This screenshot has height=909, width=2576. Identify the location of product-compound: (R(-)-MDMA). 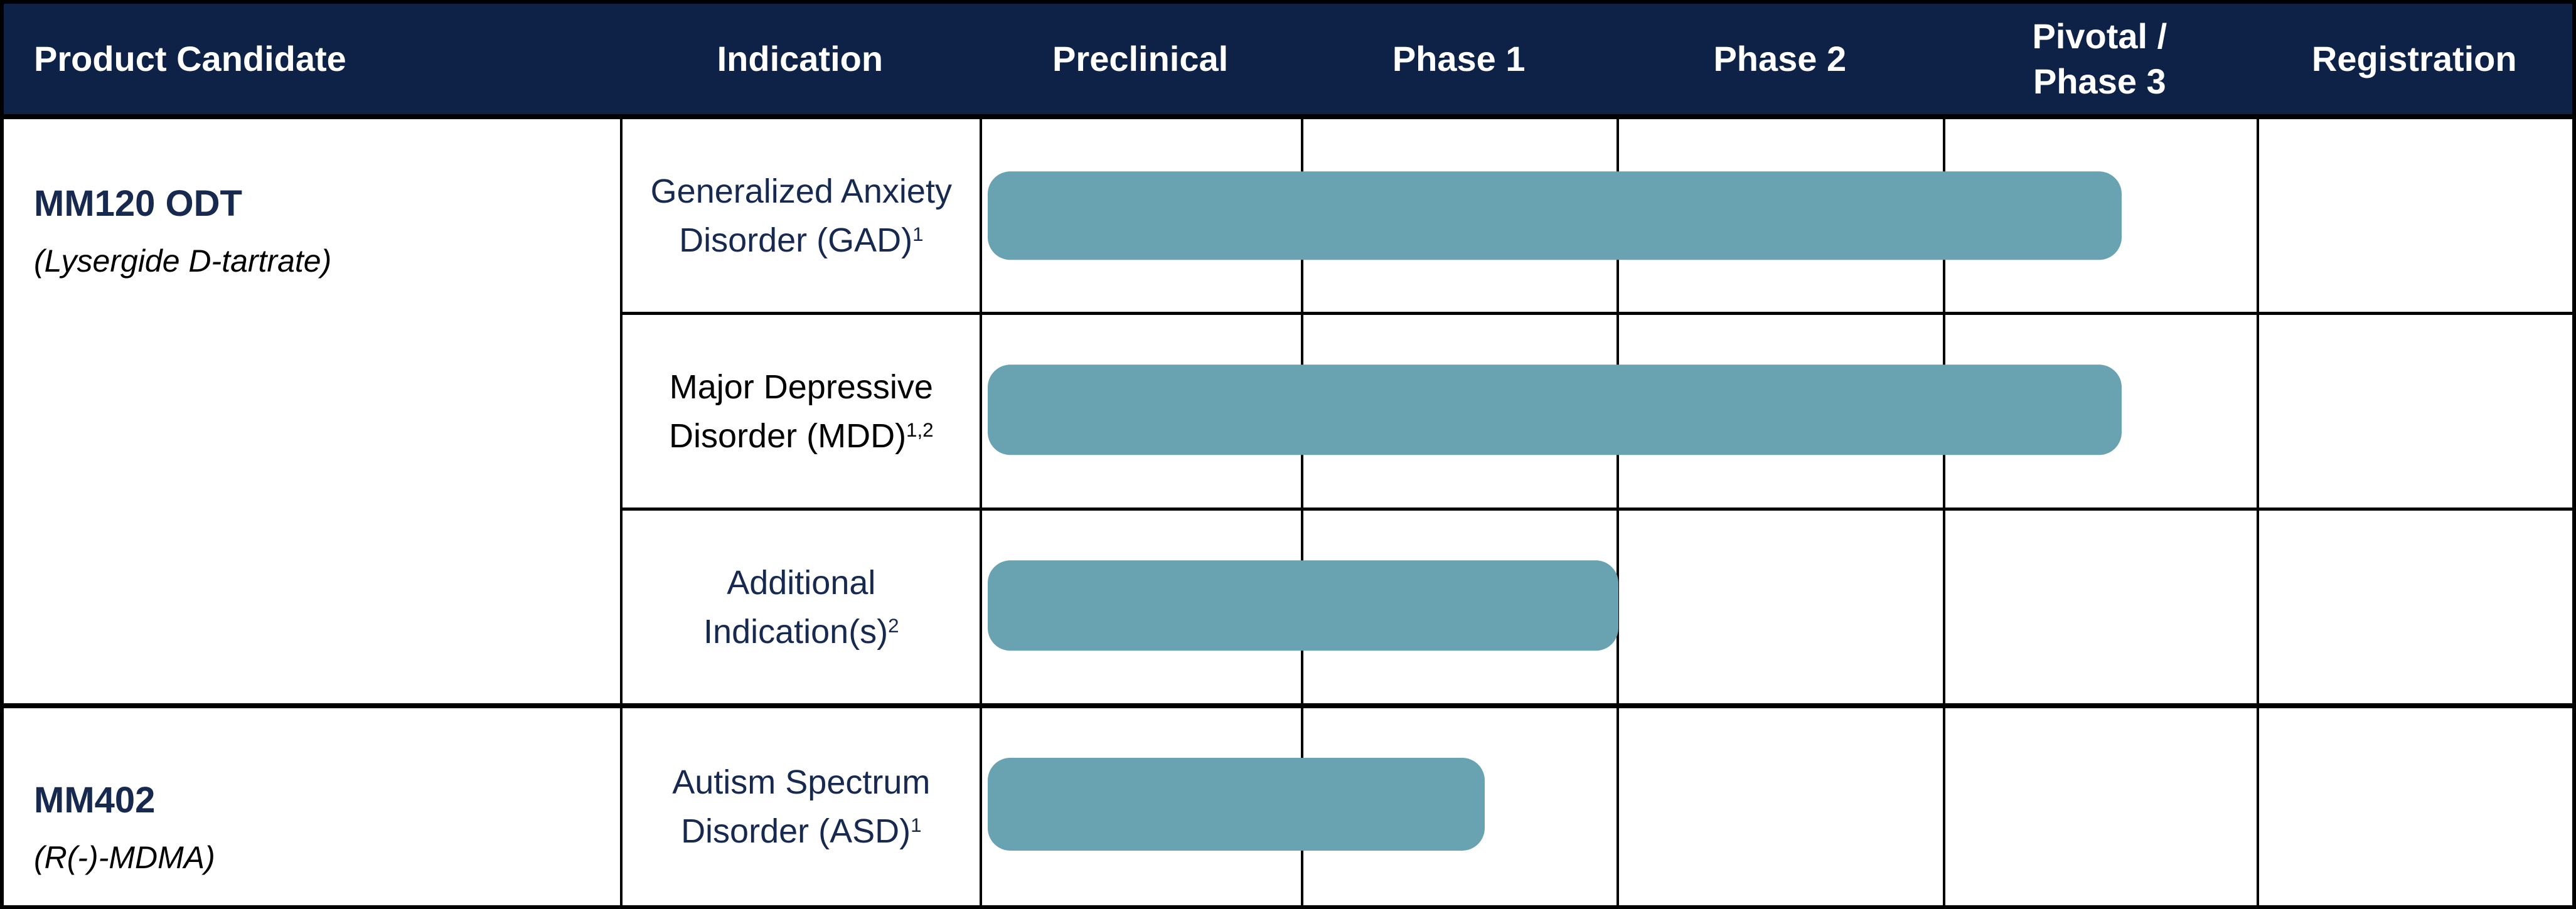
(125, 858).